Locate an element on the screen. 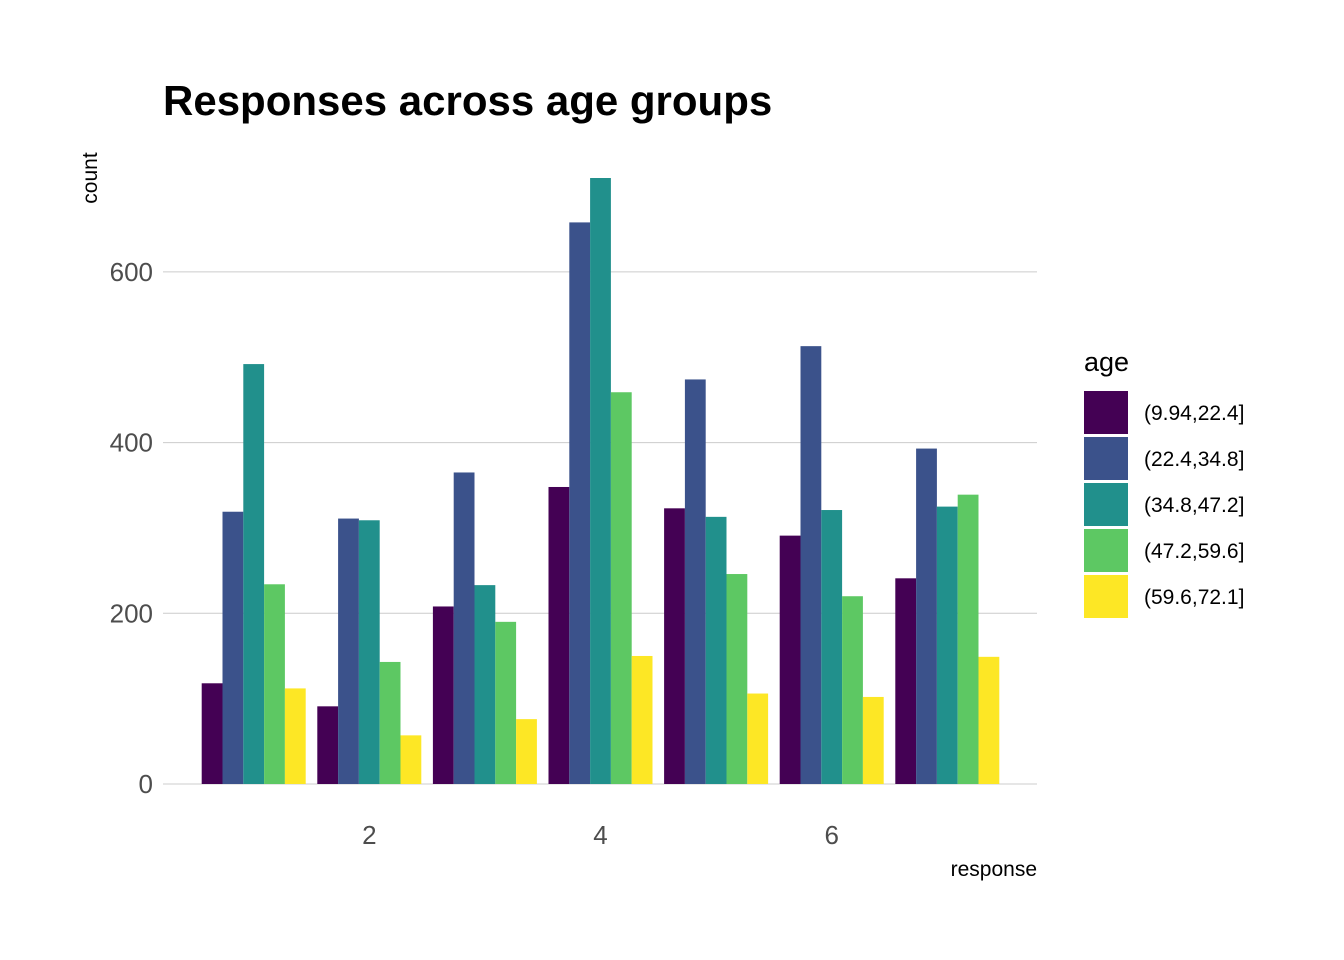  x-axis-label: response is located at coordinates (994, 869).